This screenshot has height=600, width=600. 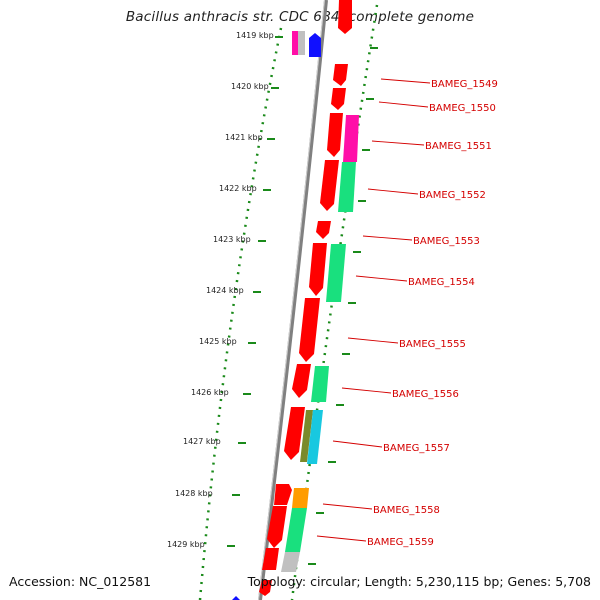 What do you see at coordinates (238, 188) in the screenshot?
I see `kbp-label: 1422 kbp` at bounding box center [238, 188].